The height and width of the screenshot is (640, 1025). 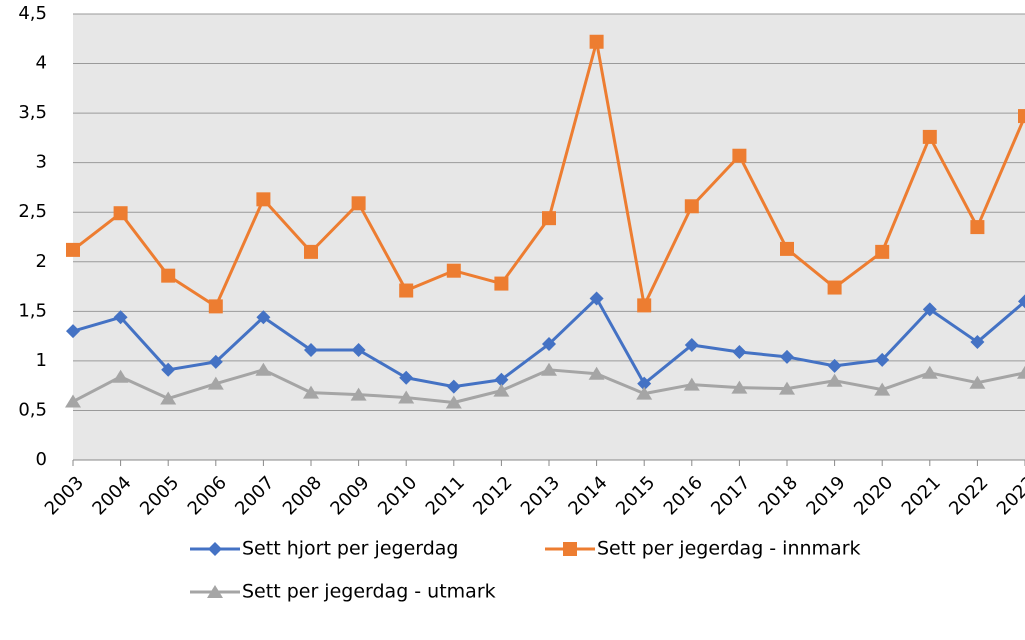 What do you see at coordinates (683, 495) in the screenshot?
I see `x-tick-label: 2016` at bounding box center [683, 495].